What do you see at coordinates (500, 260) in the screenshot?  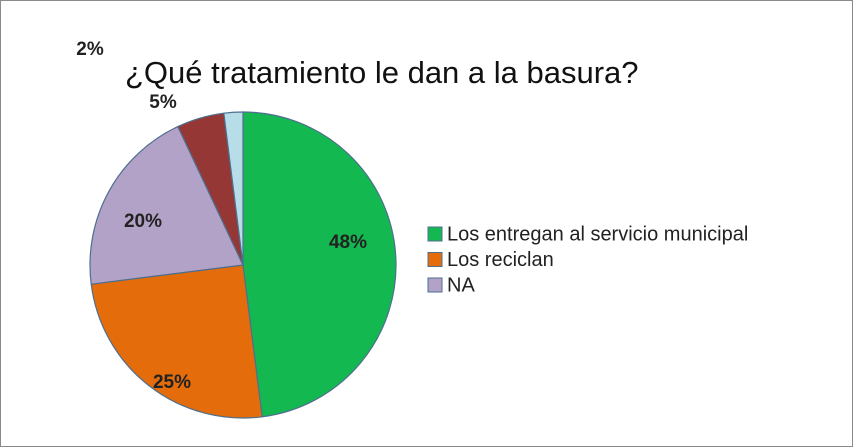 I see `legend-label: Los reciclan` at bounding box center [500, 260].